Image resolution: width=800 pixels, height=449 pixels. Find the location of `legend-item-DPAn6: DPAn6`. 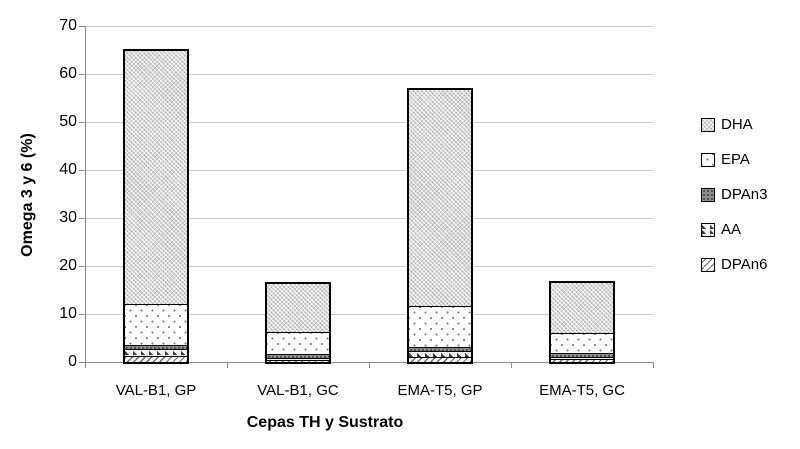

legend-item-DPAn6: DPAn6 is located at coordinates (734, 265).